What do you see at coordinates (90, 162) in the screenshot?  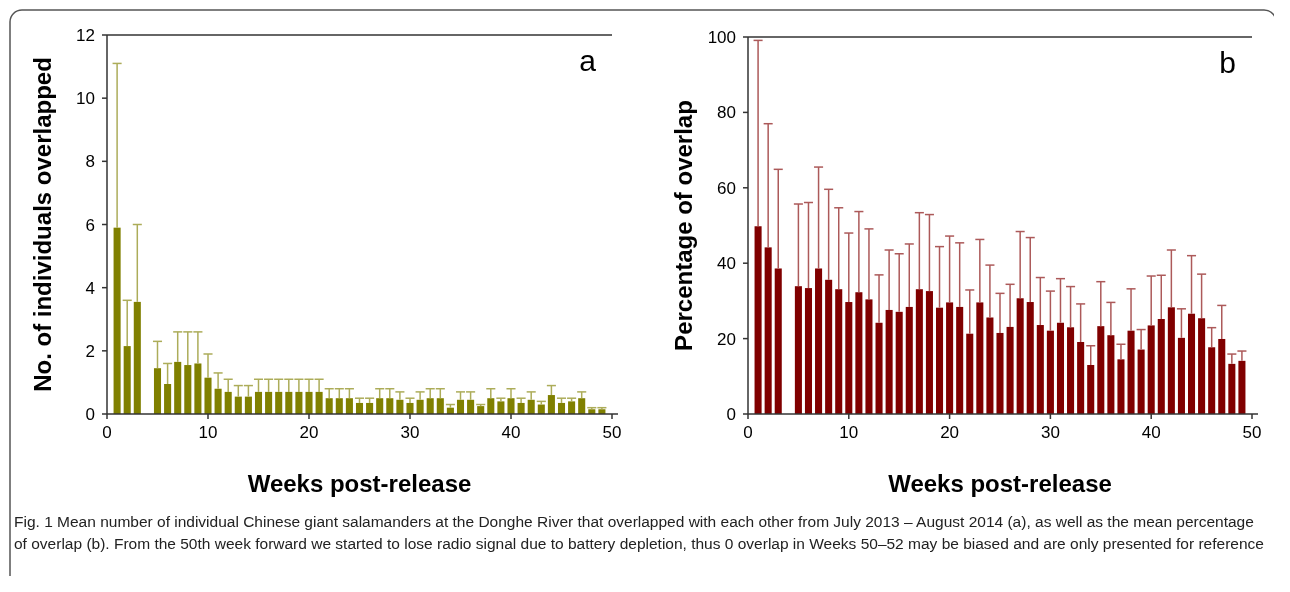 I see `y-tick-label: 8` at bounding box center [90, 162].